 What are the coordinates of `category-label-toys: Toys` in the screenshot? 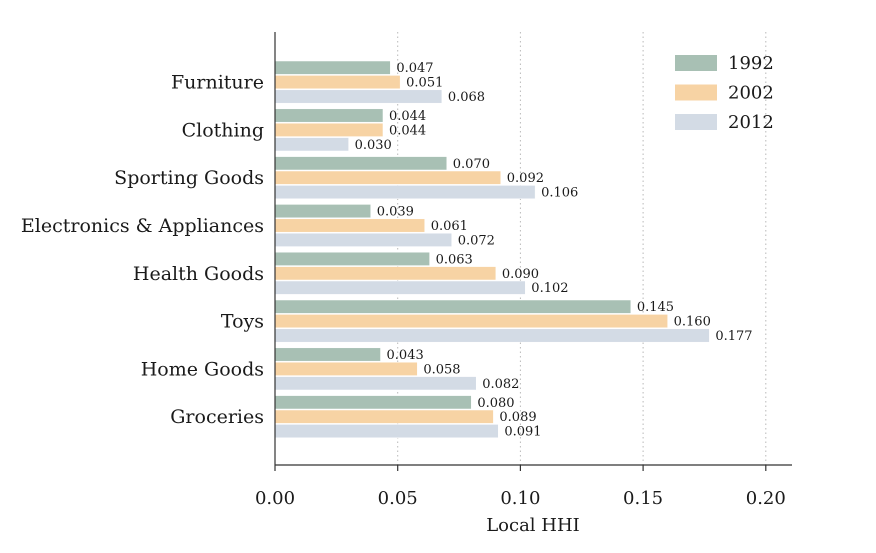 It's located at (242, 322).